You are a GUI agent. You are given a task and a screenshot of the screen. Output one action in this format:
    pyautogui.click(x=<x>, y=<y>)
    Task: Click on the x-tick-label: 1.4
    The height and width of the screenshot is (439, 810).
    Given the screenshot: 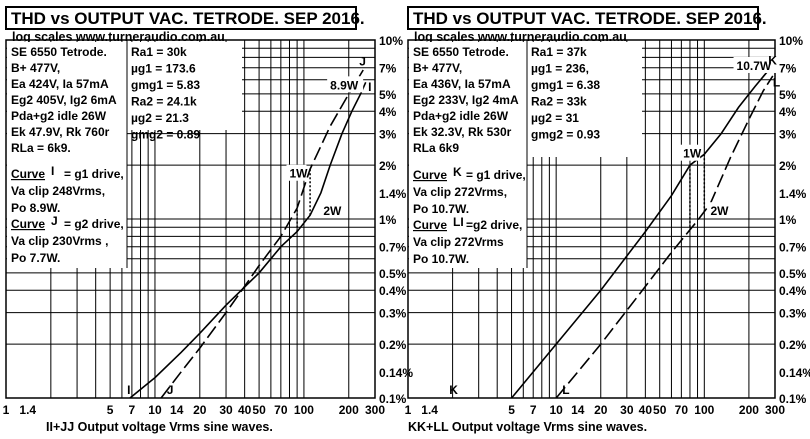 What is the action you would take?
    pyautogui.click(x=429, y=410)
    